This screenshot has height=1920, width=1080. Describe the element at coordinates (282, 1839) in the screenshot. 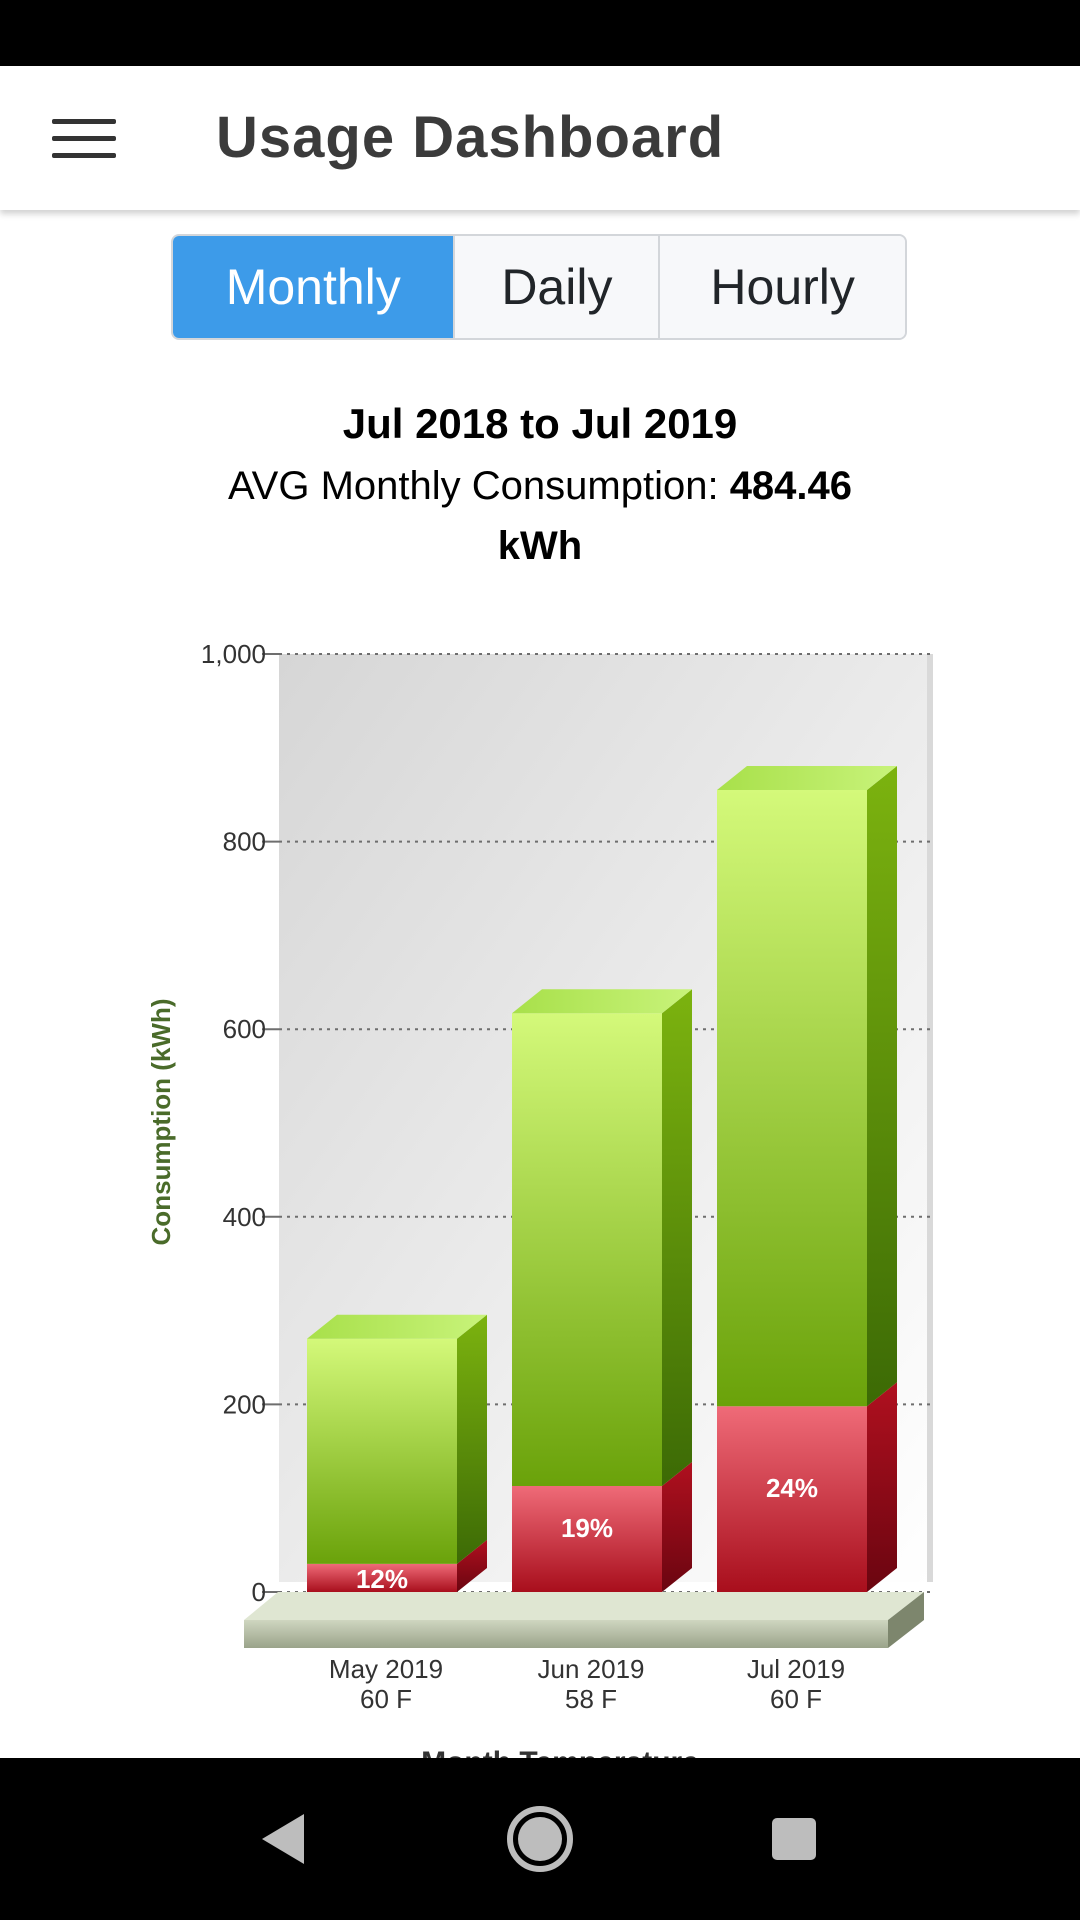

I see `back-triangle-icon` at that location.